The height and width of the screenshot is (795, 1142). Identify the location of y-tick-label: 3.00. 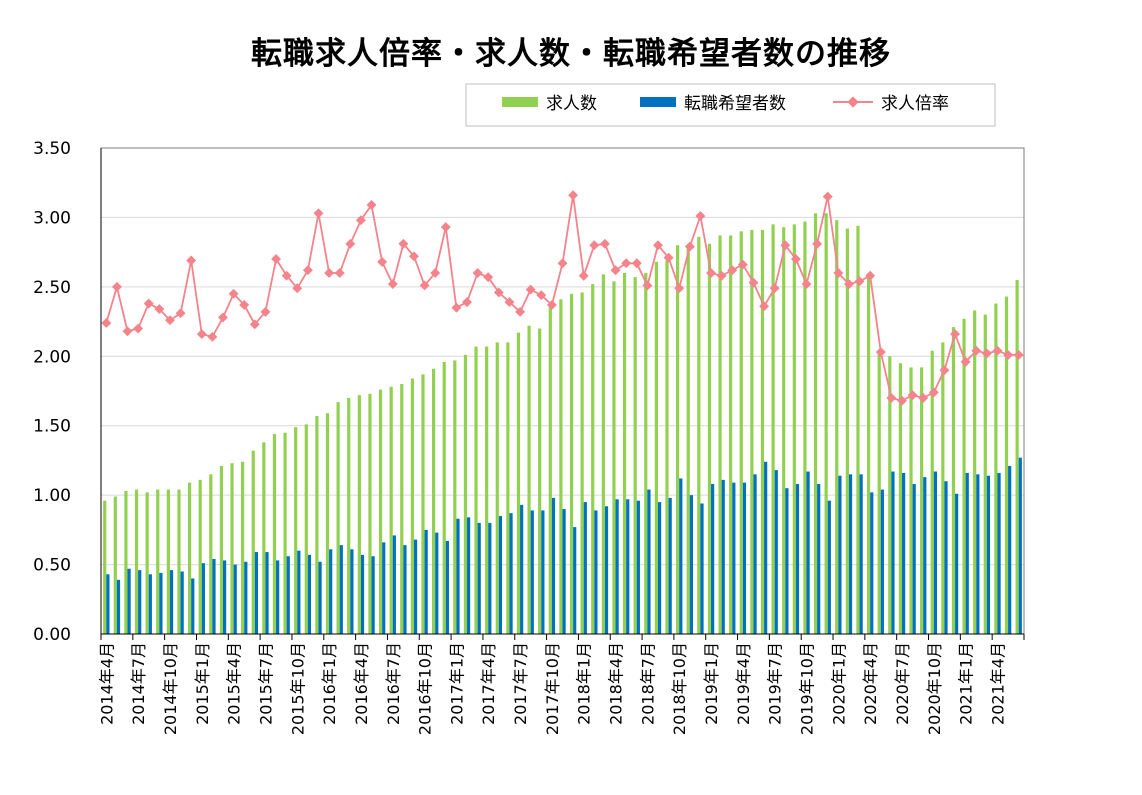
(52, 218).